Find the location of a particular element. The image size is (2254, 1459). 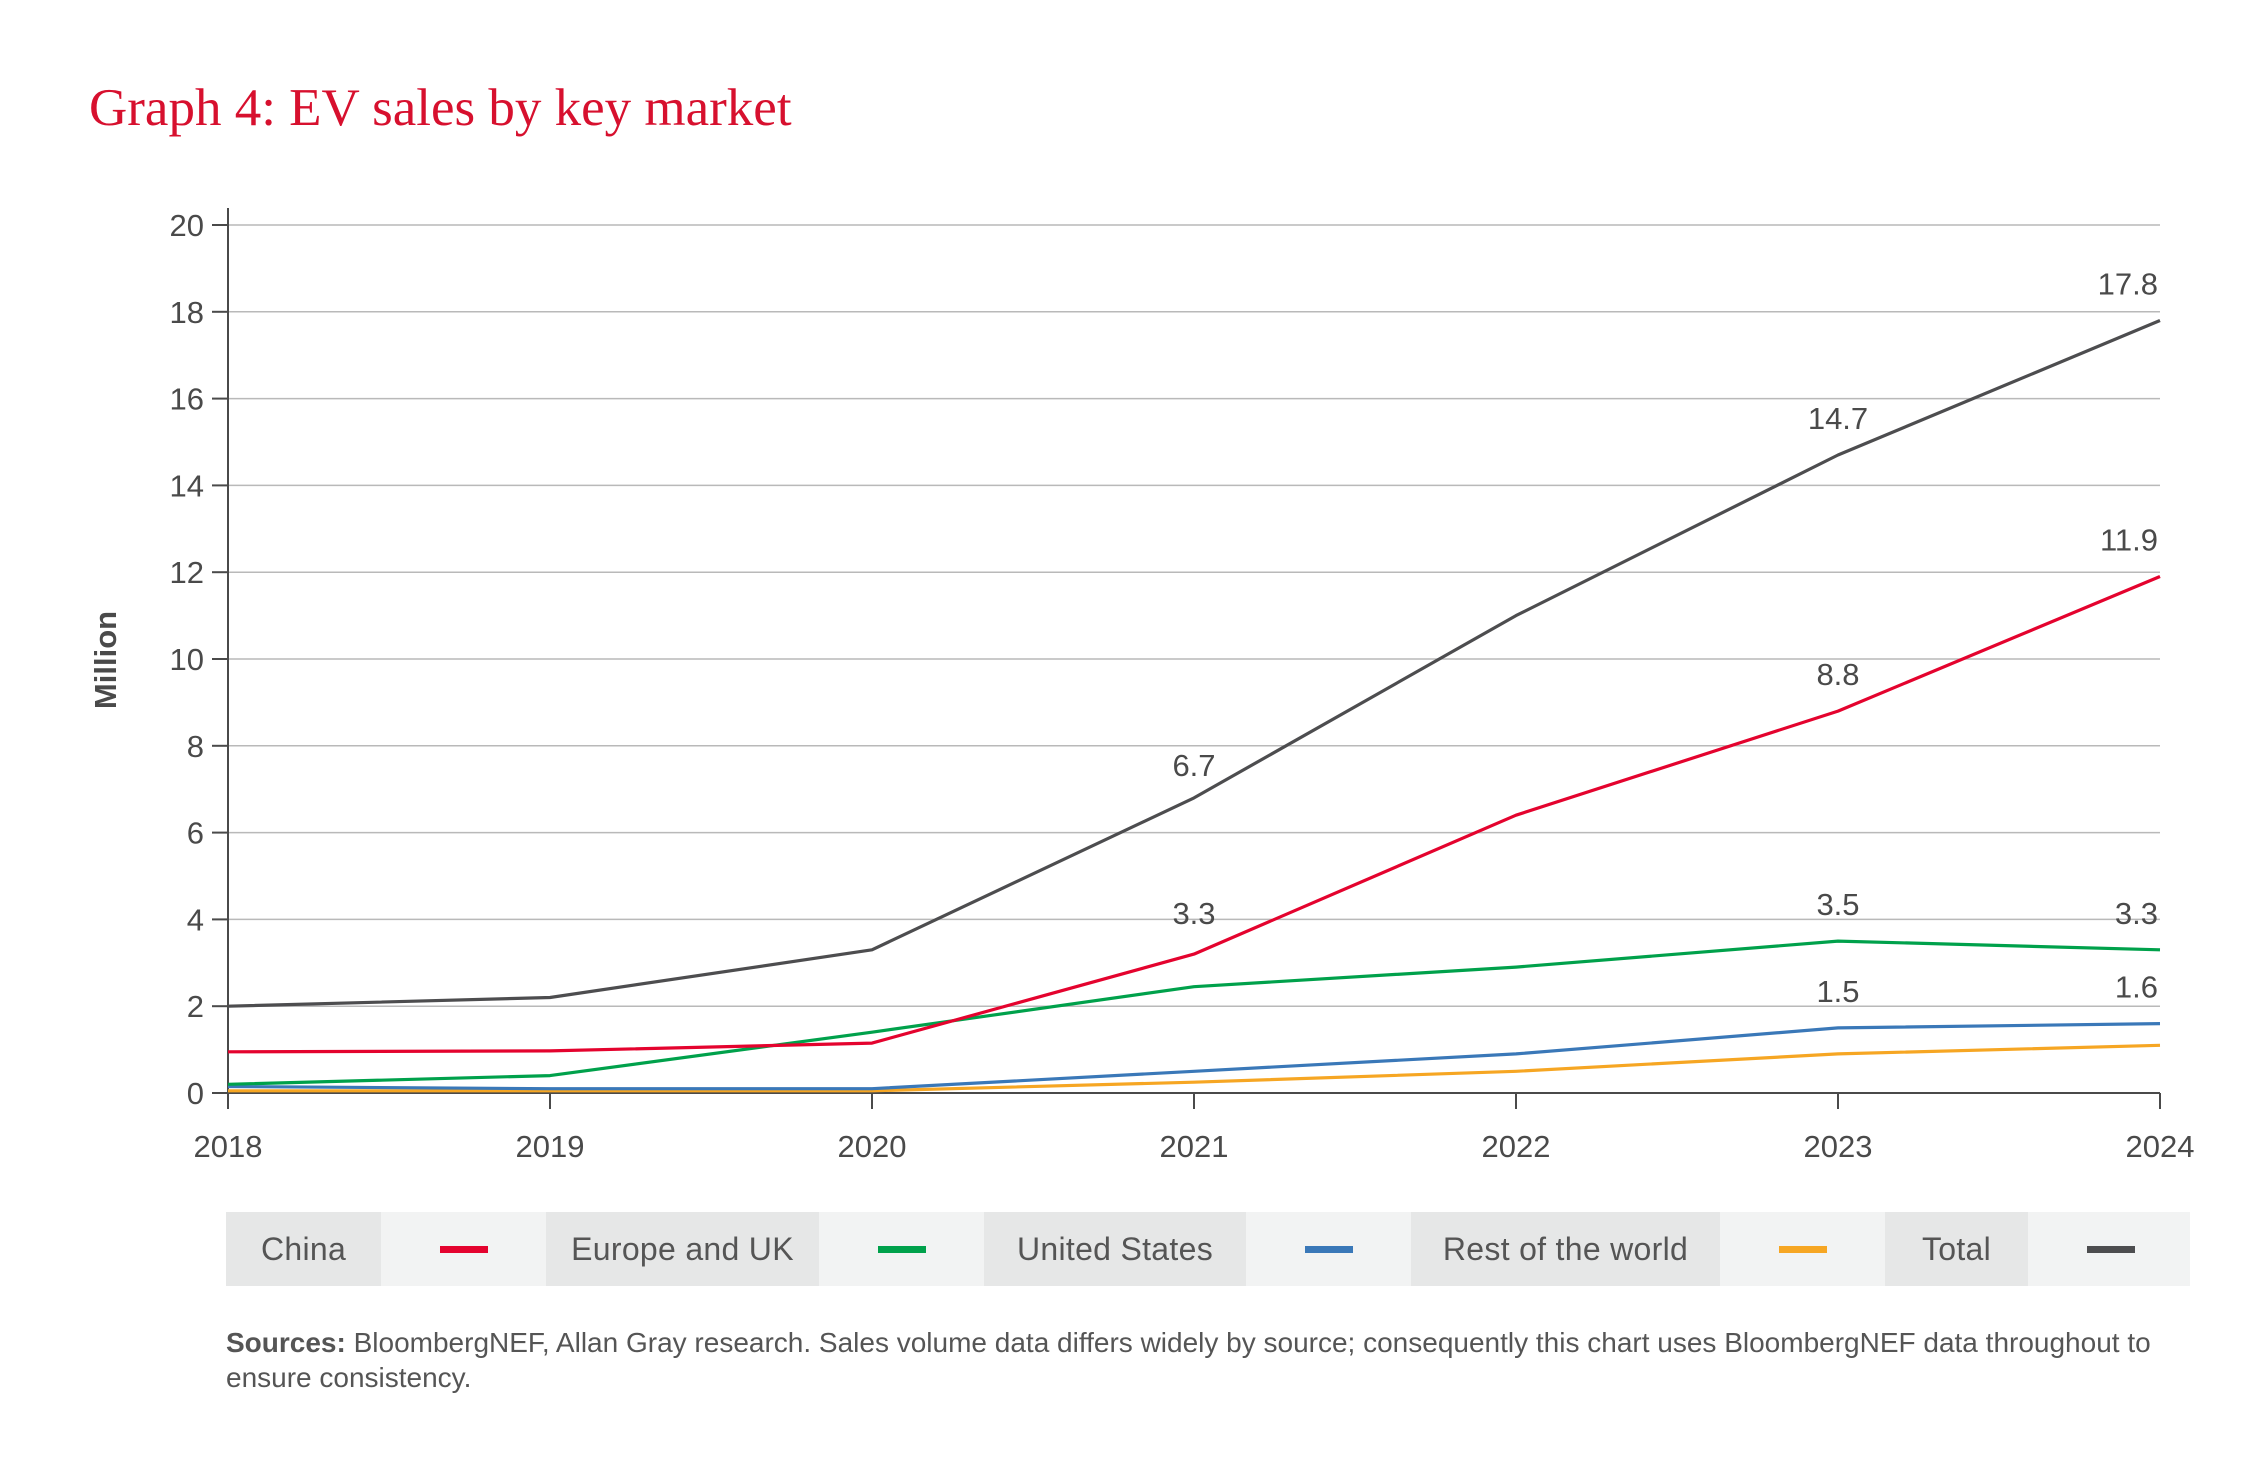

x-tick-label: 2019 is located at coordinates (550, 1146).